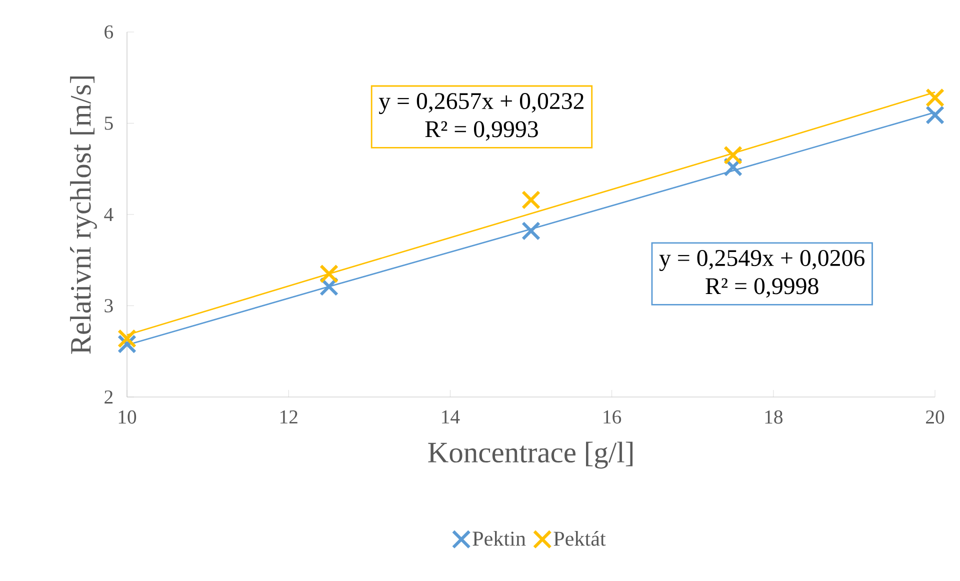 The width and height of the screenshot is (960, 581). Describe the element at coordinates (109, 32) in the screenshot. I see `y-tick-label: 6` at that location.